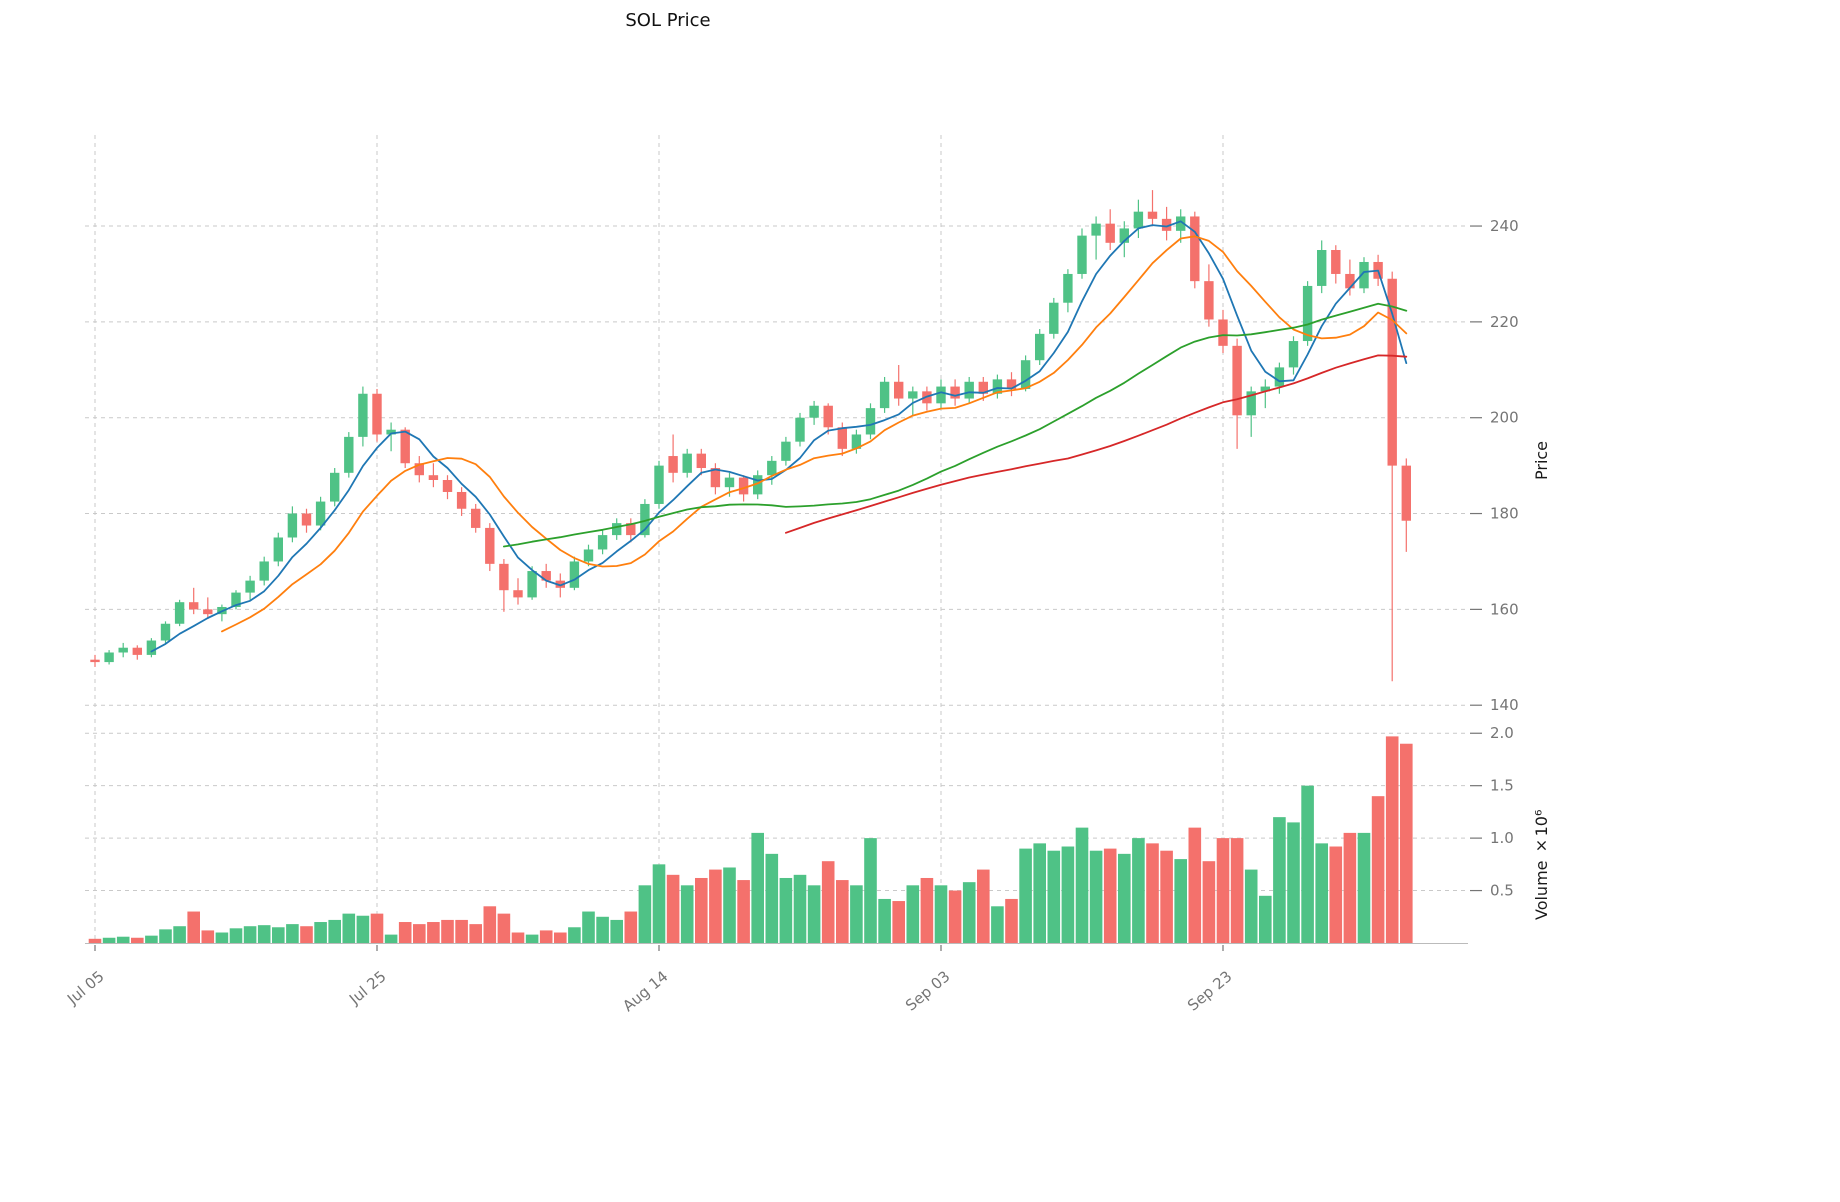  Describe the element at coordinates (85, 987) in the screenshot. I see `x-tick-label: Jul 05` at that location.